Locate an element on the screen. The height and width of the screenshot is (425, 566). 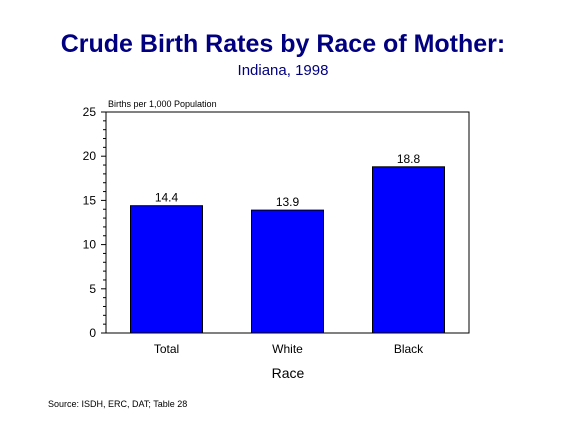
data-label: 14.4 is located at coordinates (167, 198).